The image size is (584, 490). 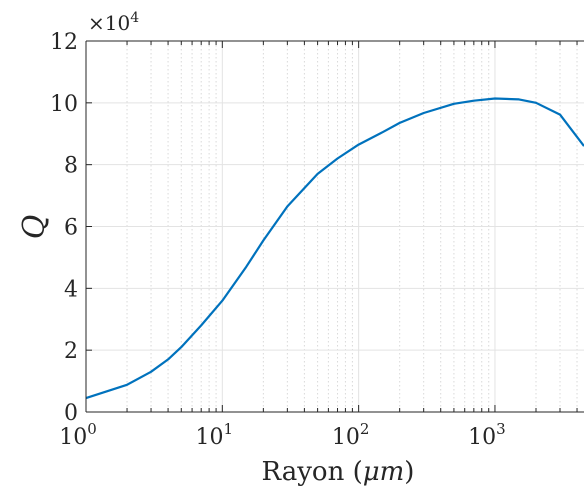 I want to click on x-axis-label: Rayon (μm), so click(x=338, y=472).